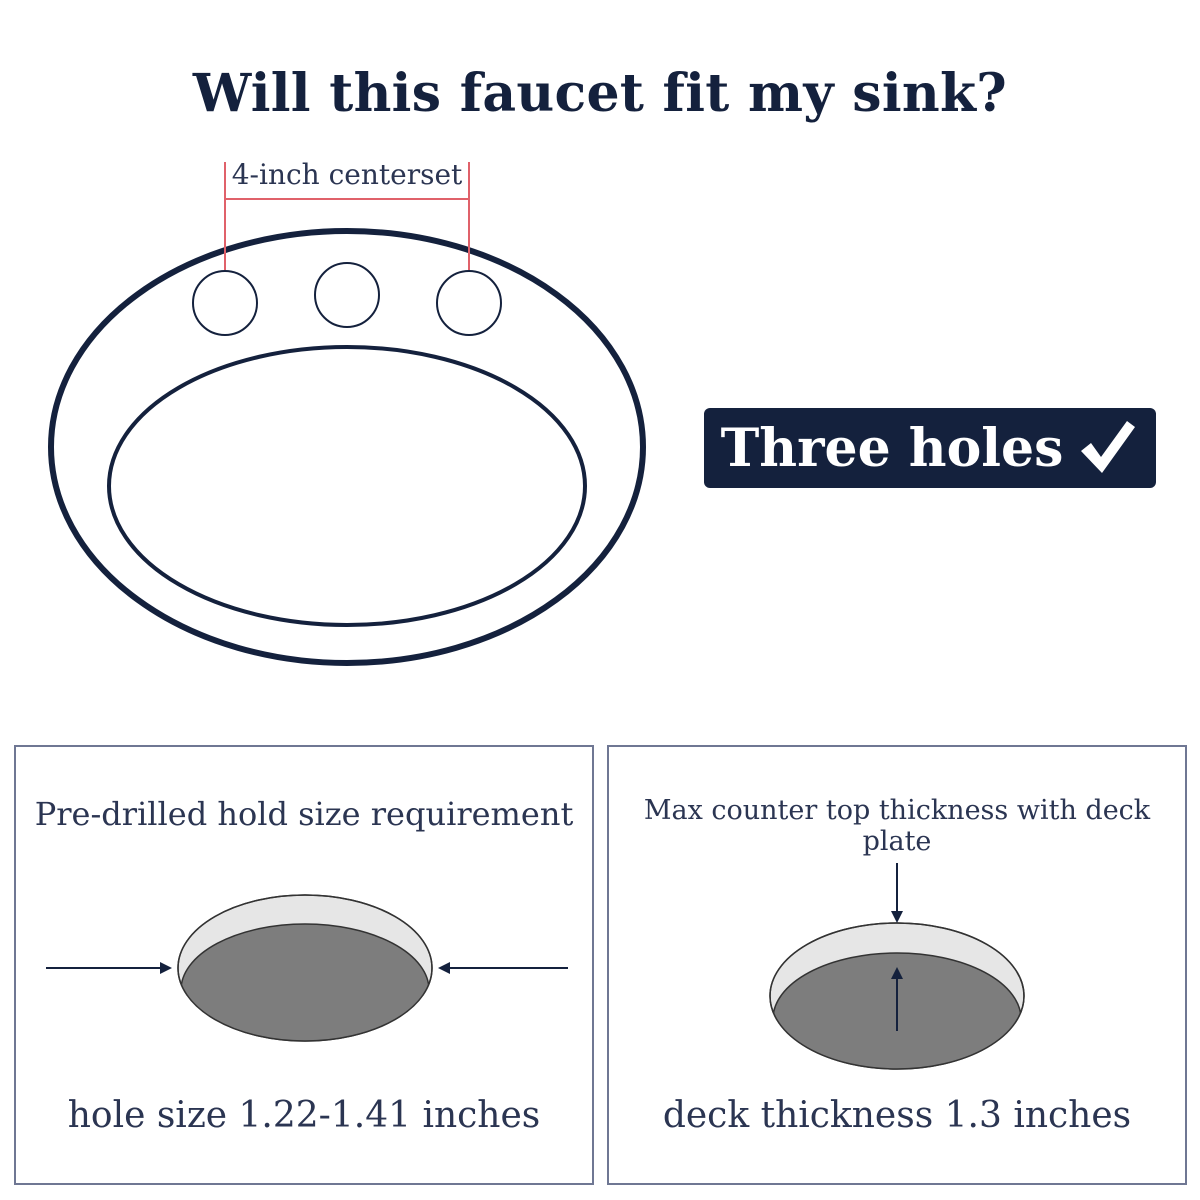 Image resolution: width=1200 pixels, height=1200 pixels. I want to click on hole-size-heading: Pre-drilled hold size requirement, so click(304, 814).